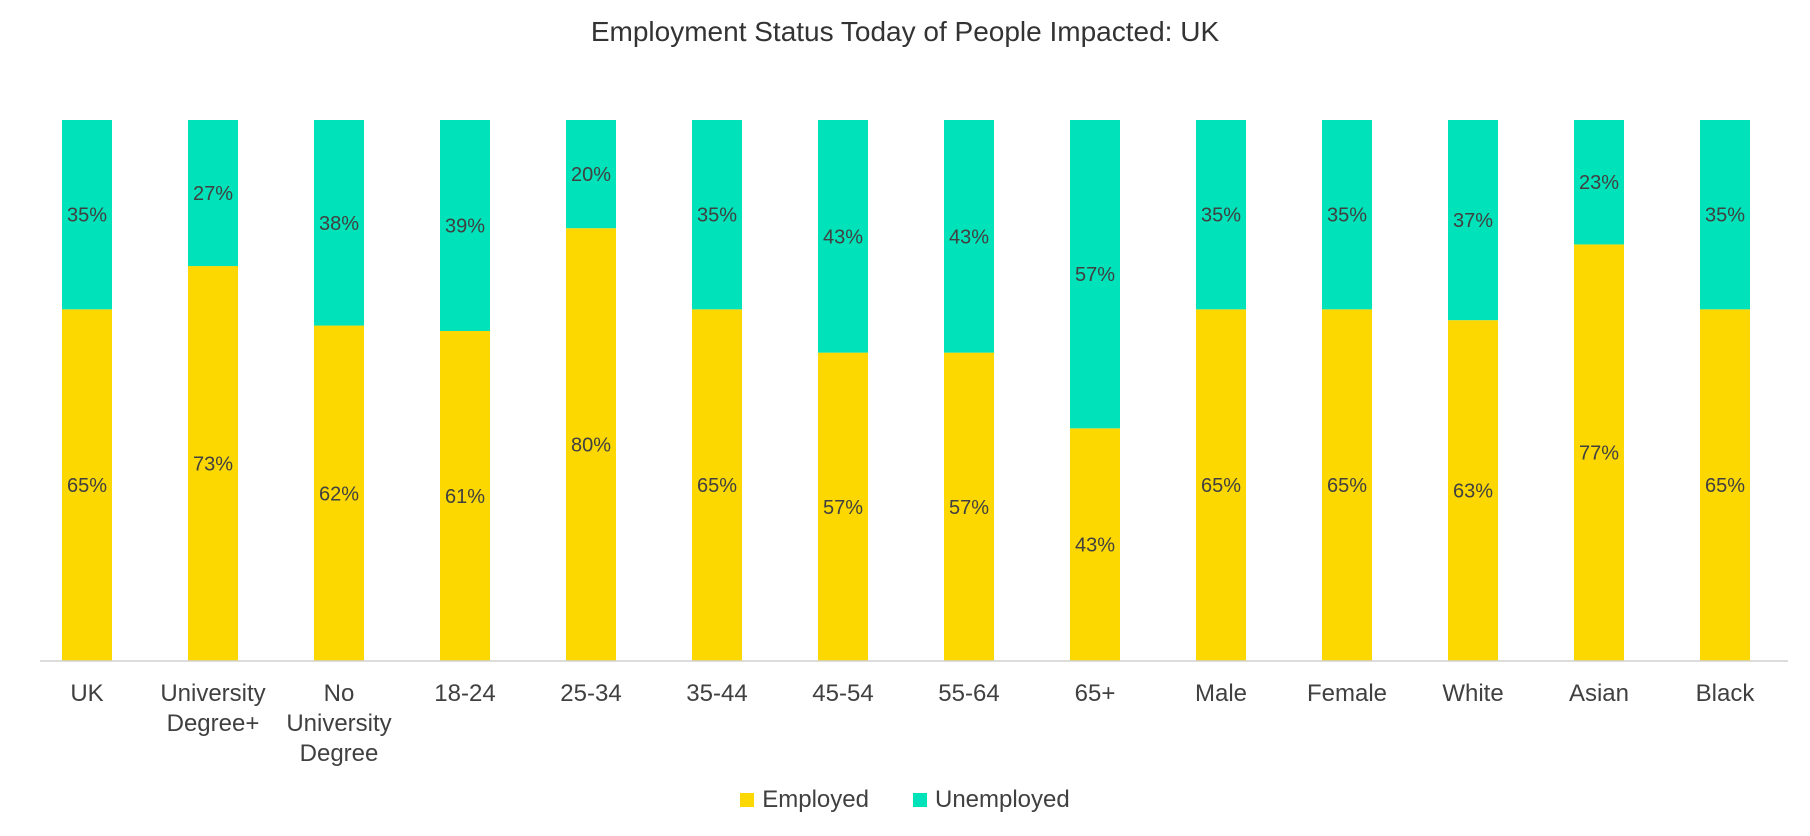 The image size is (1810, 836). I want to click on data-label-unemployed-female: 35%, so click(1347, 216).